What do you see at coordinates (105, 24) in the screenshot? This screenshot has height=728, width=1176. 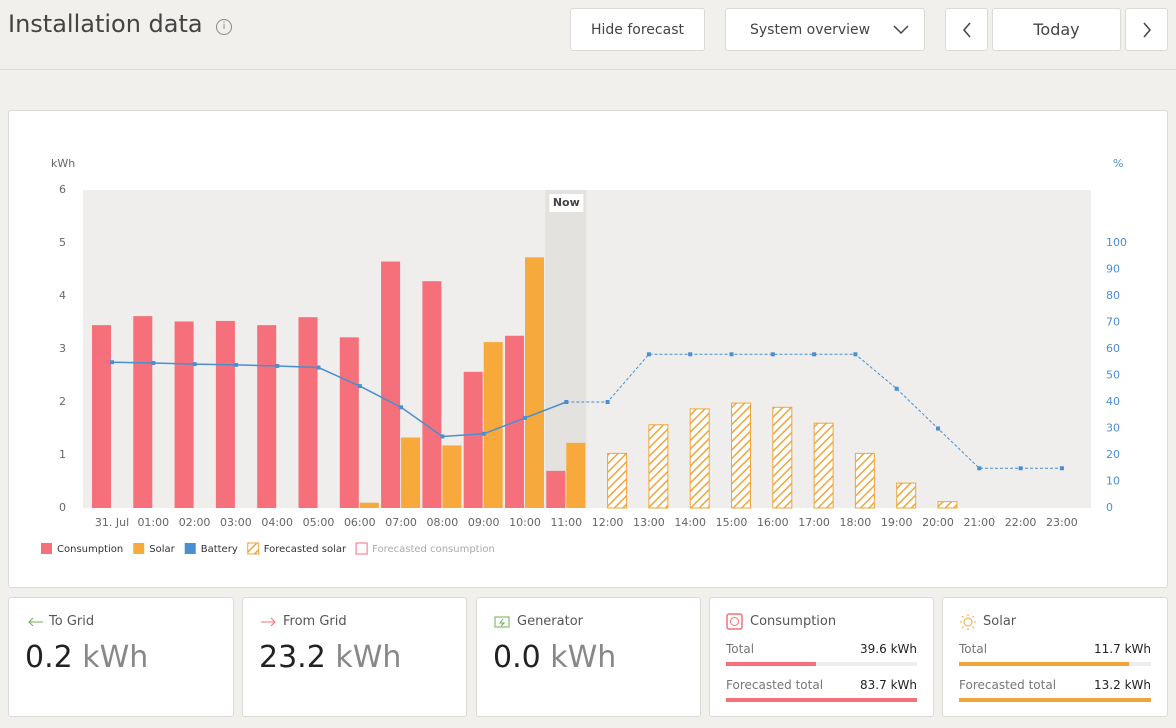 I see `page-title: Installation data` at bounding box center [105, 24].